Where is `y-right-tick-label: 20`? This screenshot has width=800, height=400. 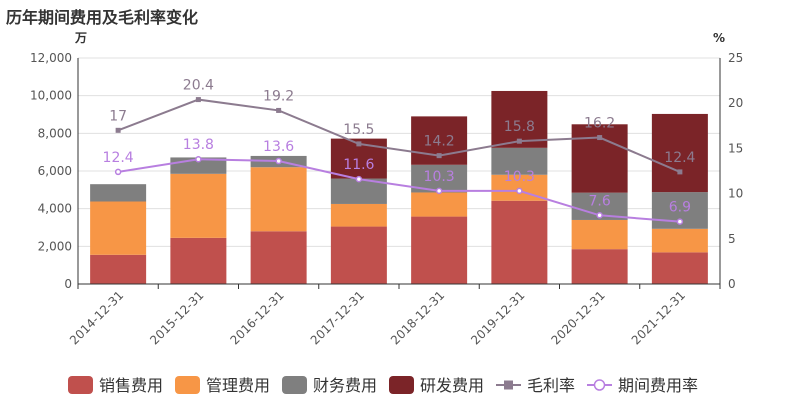
y-right-tick-label: 20 is located at coordinates (735, 103).